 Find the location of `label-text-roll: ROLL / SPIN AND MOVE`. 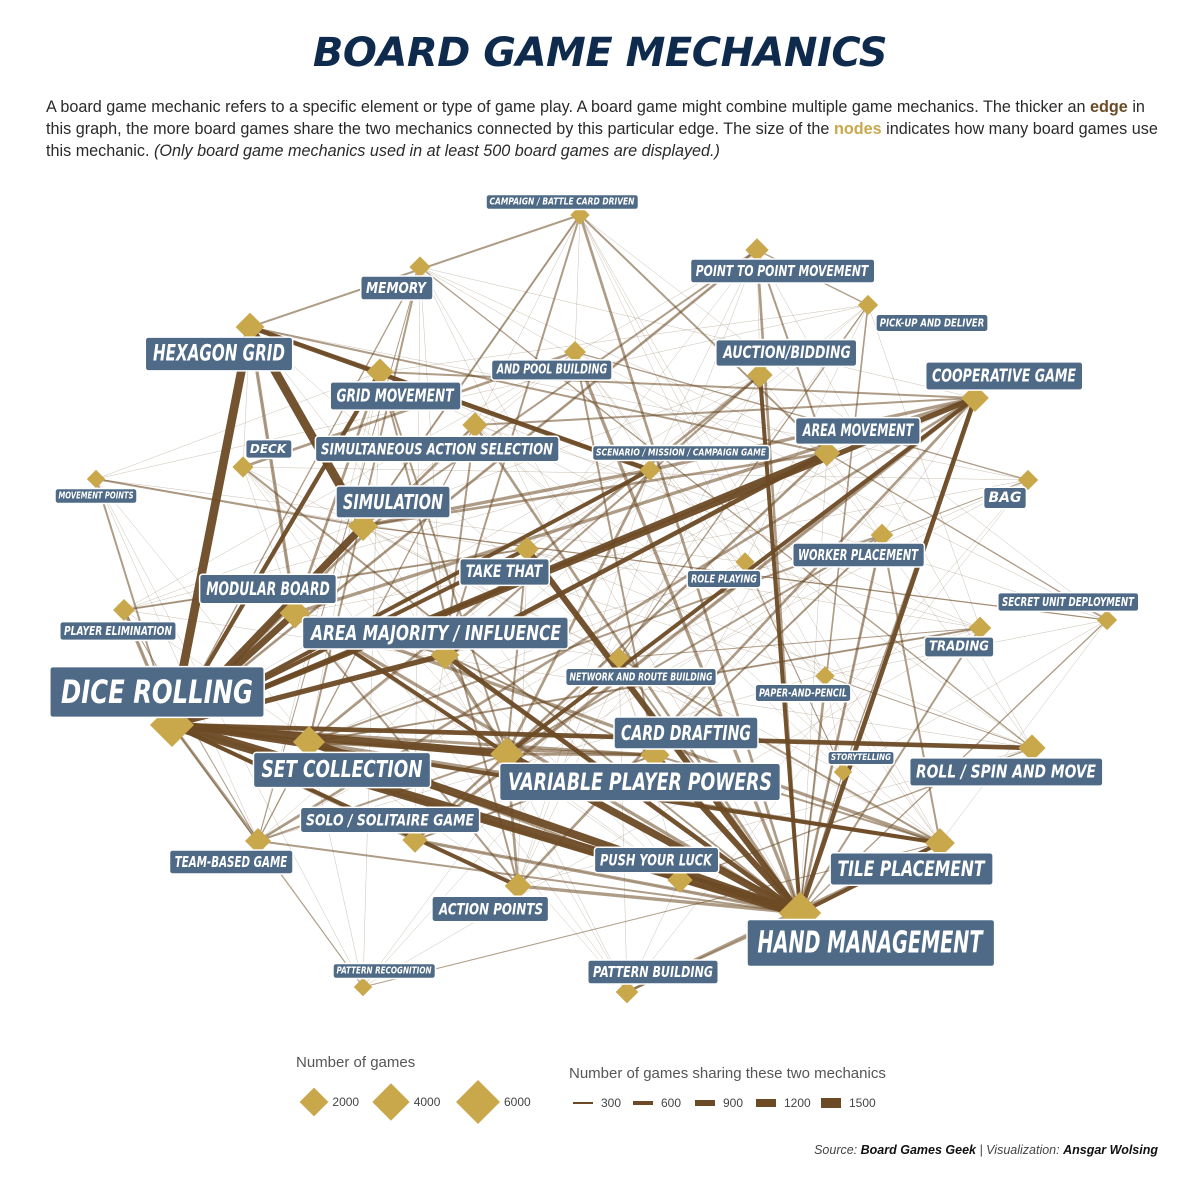

label-text-roll: ROLL / SPIN AND MOVE is located at coordinates (1006, 772).